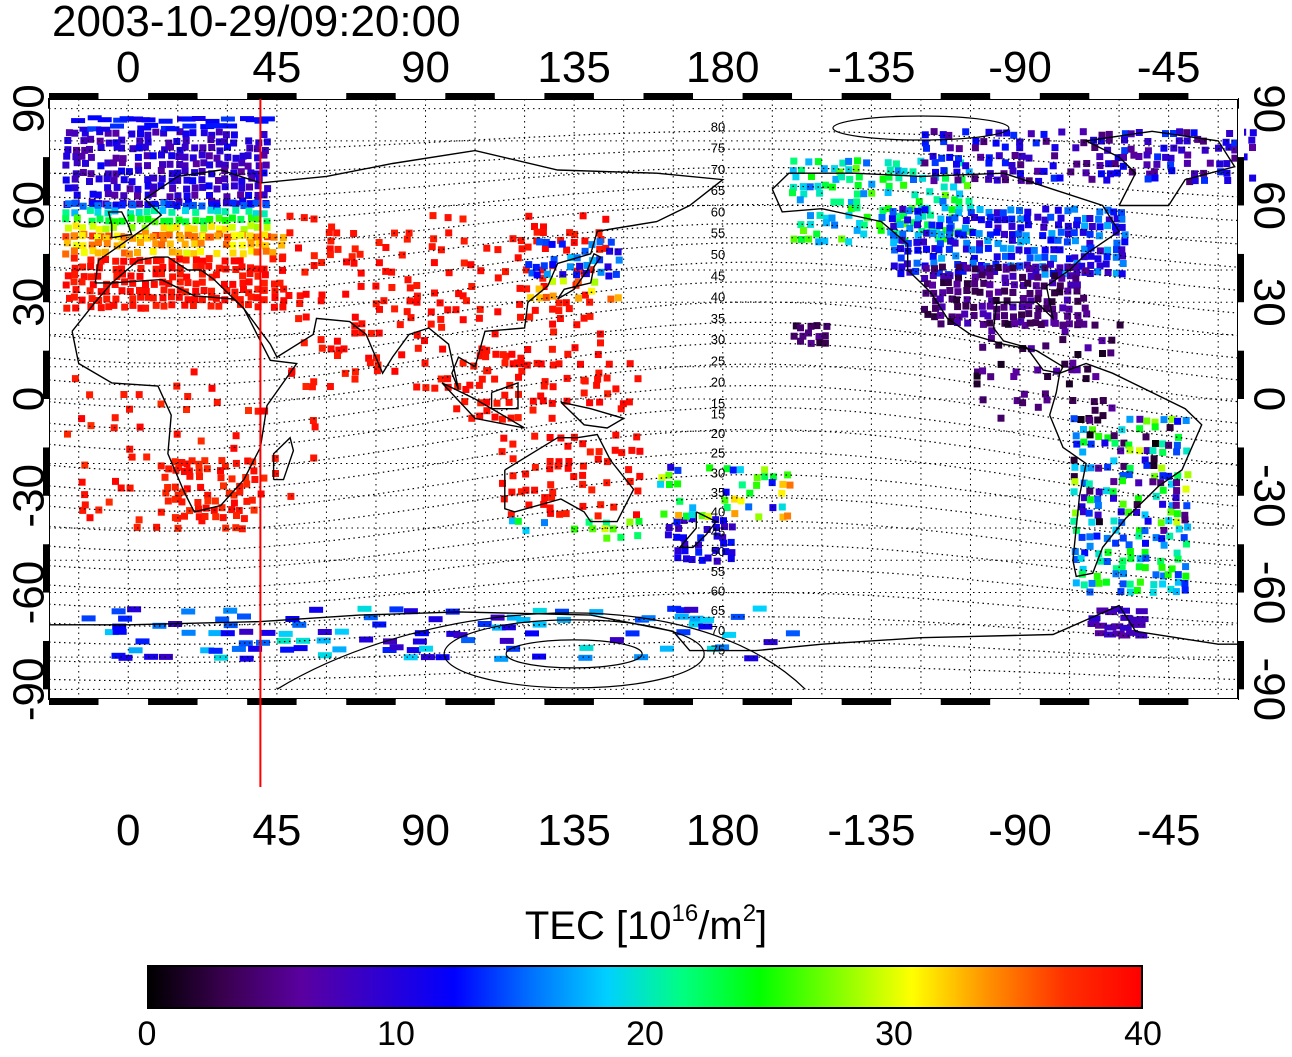 This screenshot has width=1292, height=1057. Describe the element at coordinates (722, 830) in the screenshot. I see `lon-tick-bottom: 180` at that location.